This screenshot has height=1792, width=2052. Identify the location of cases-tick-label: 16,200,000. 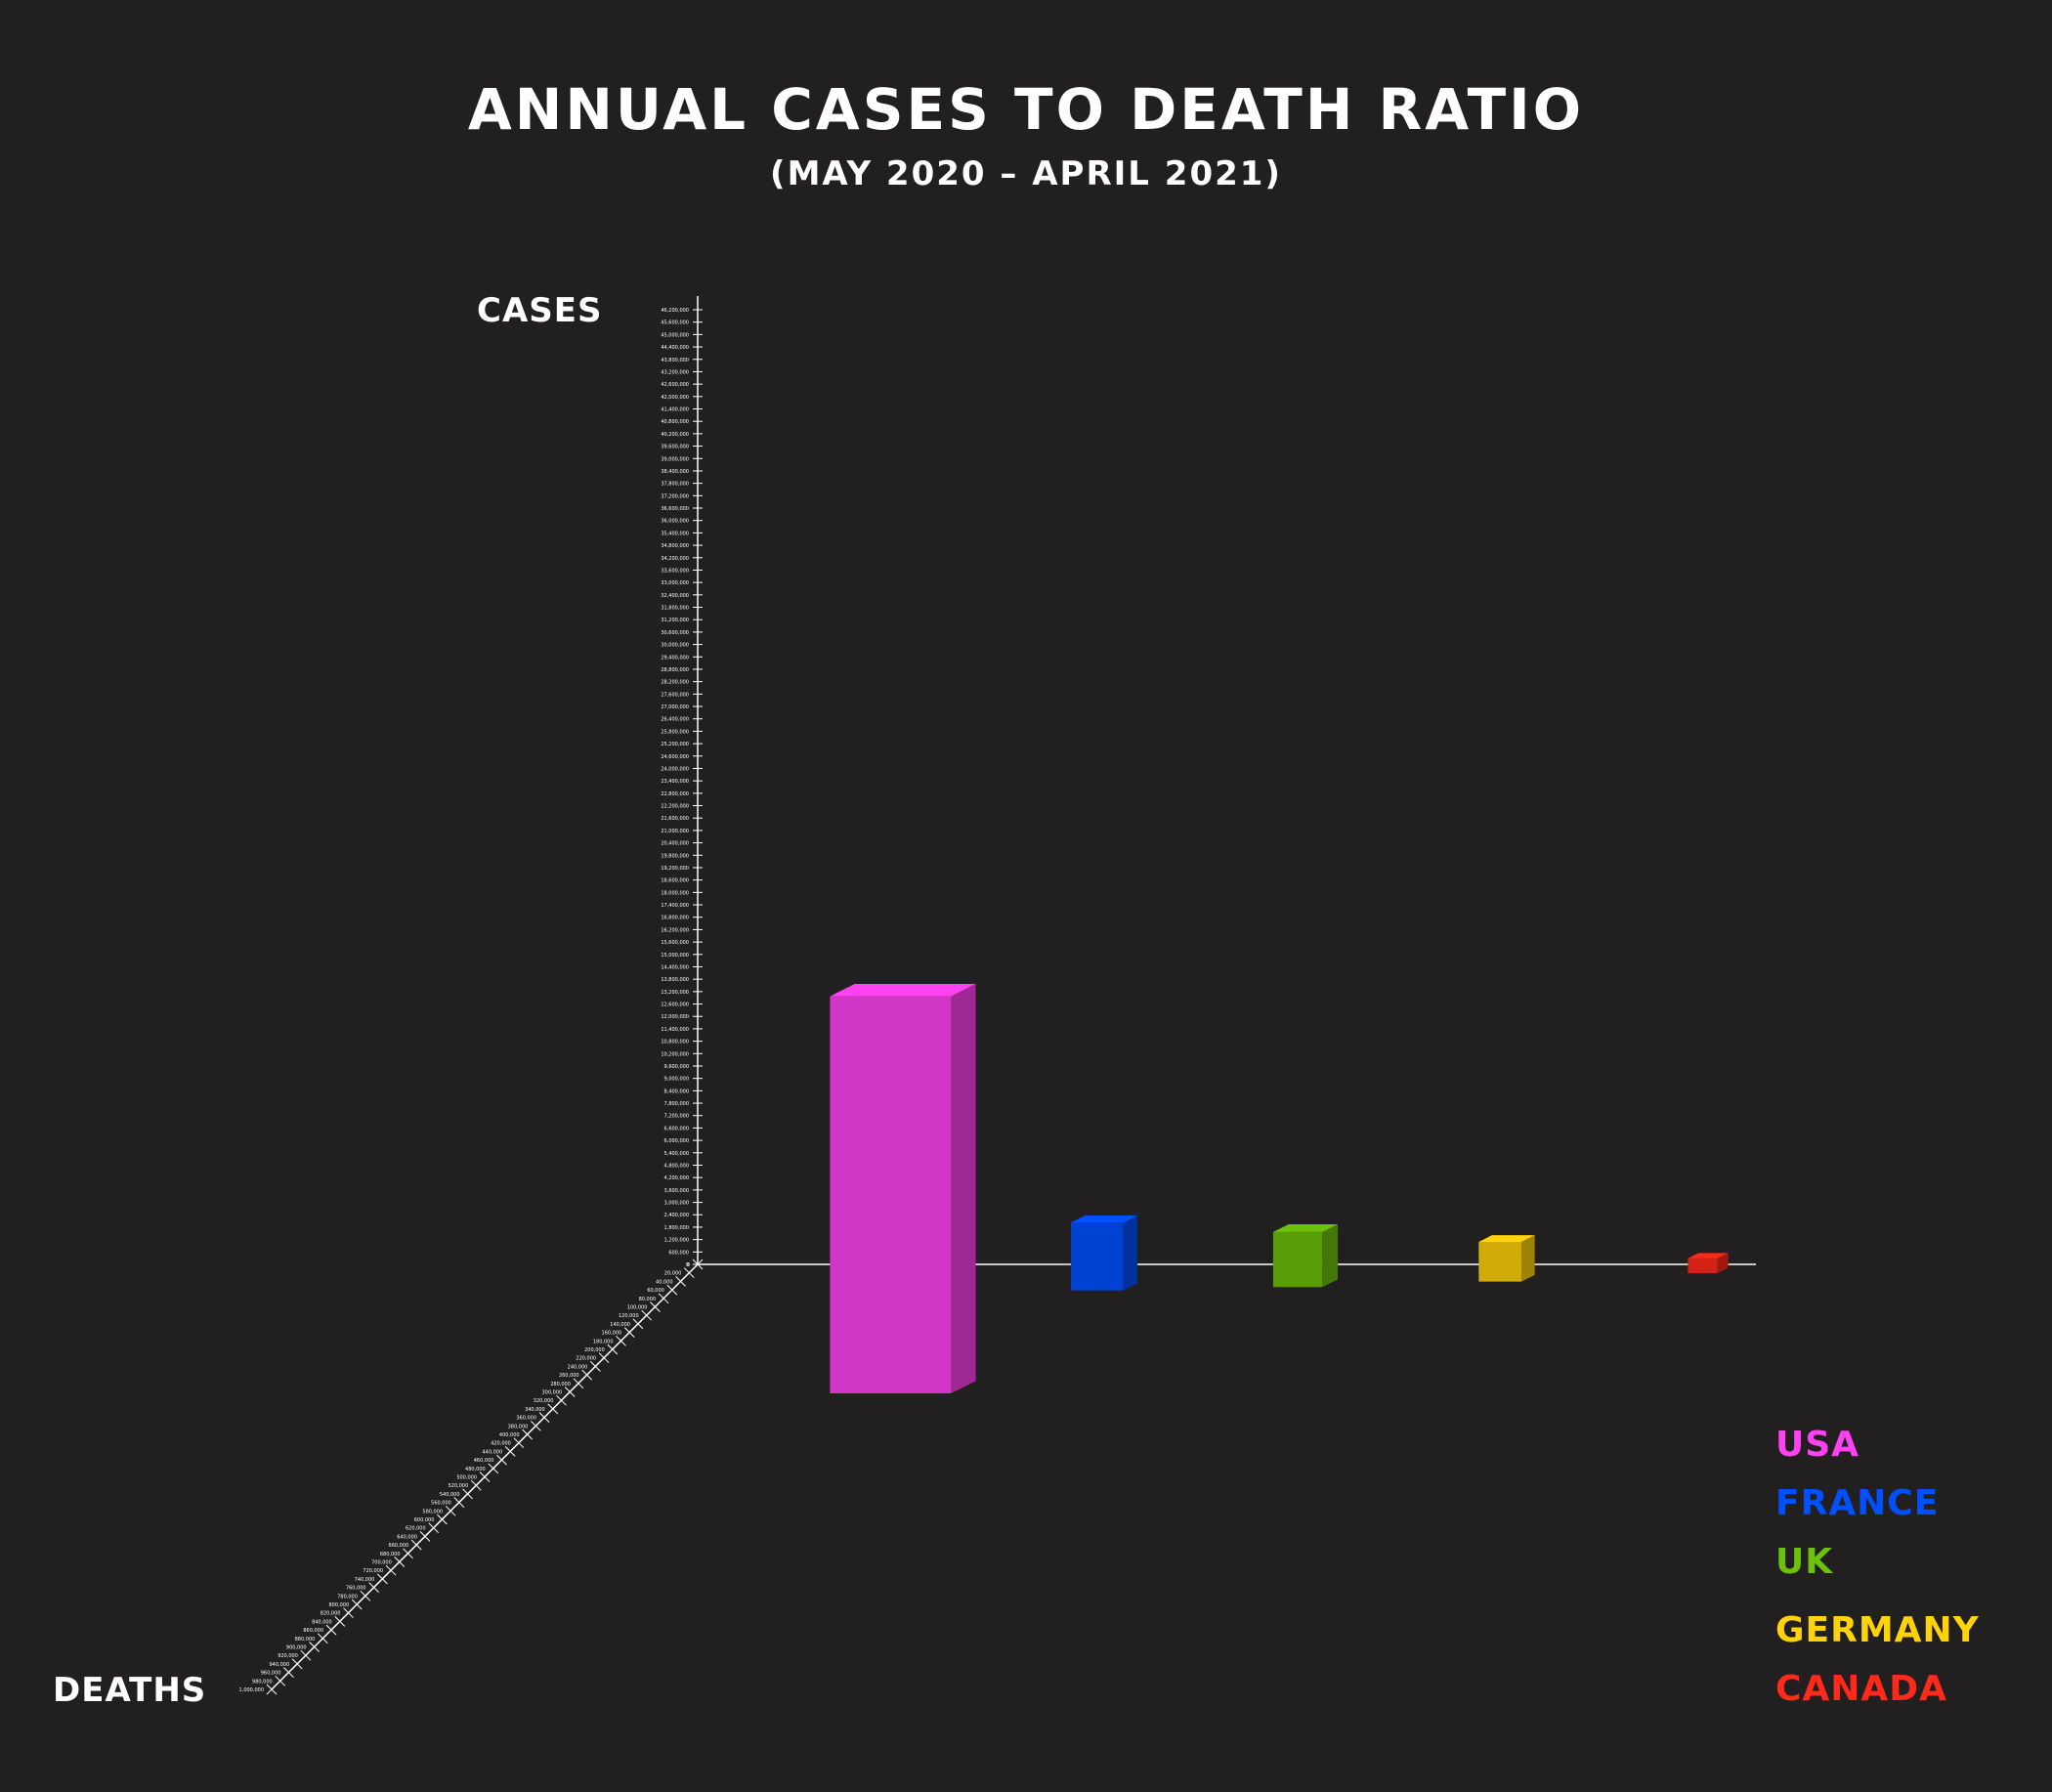
(675, 930).